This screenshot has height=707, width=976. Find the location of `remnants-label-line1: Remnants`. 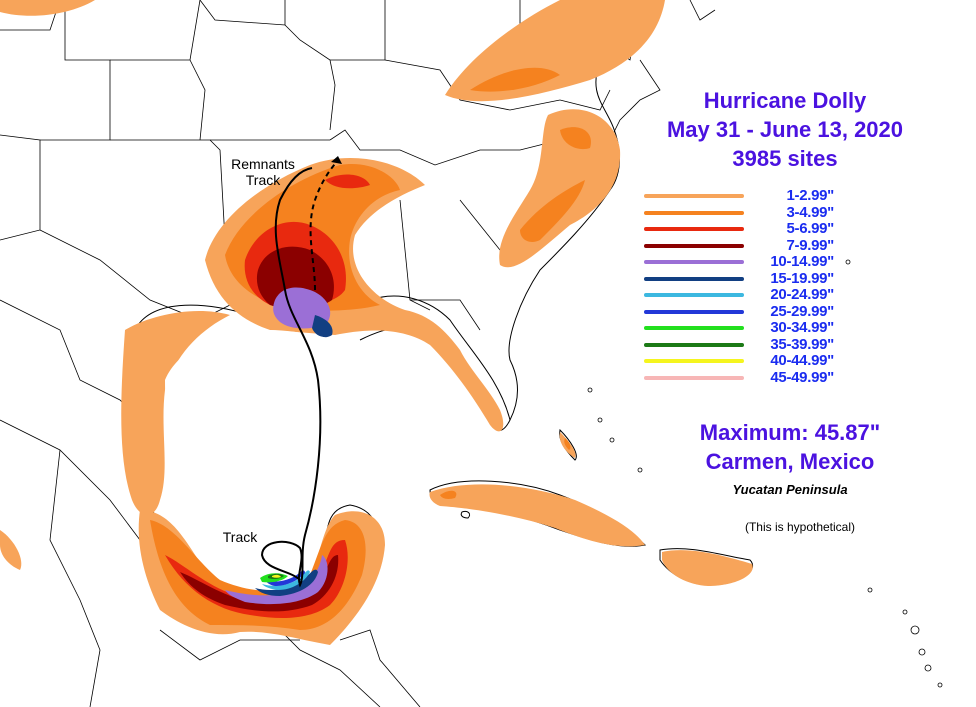

remnants-label-line1: Remnants is located at coordinates (263, 164).